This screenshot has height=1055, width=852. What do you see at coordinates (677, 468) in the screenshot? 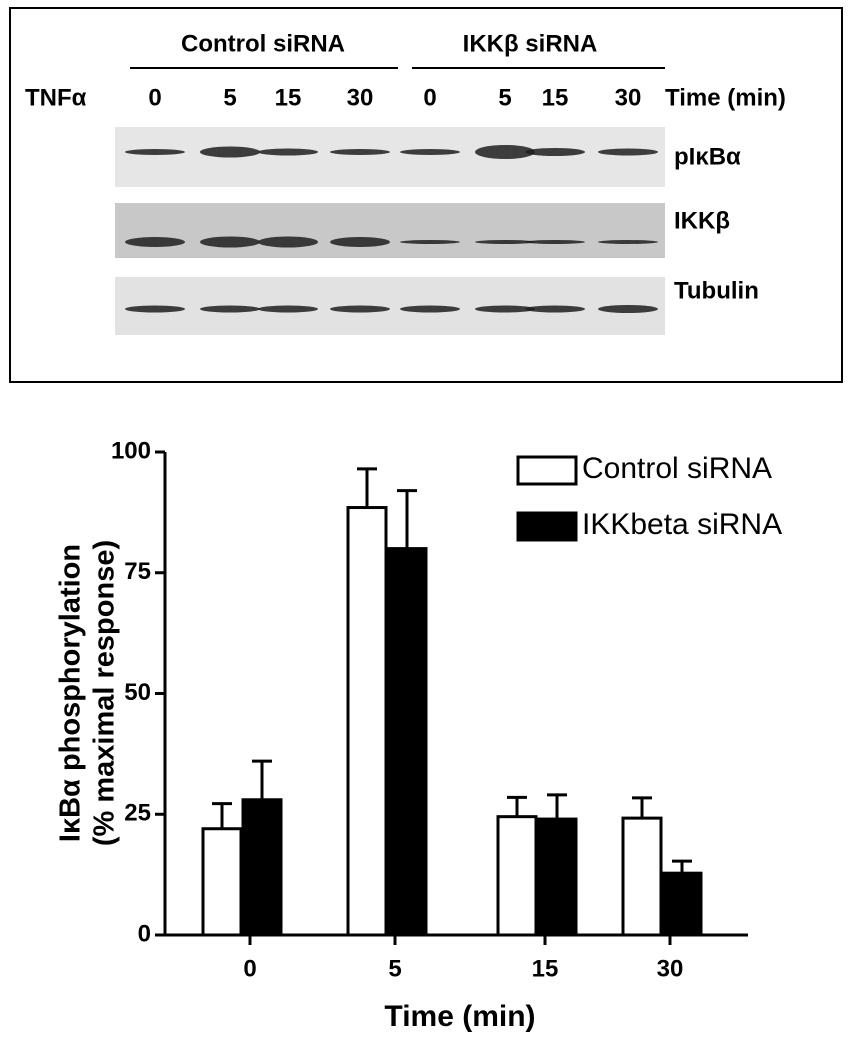
I see `legend-label: Control siRNA` at bounding box center [677, 468].